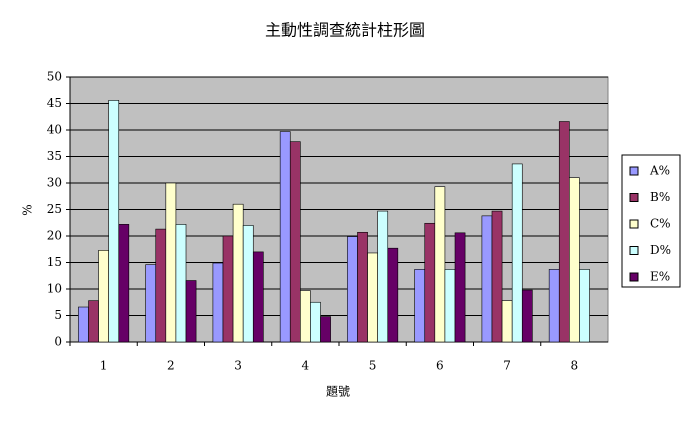  What do you see at coordinates (660, 250) in the screenshot?
I see `legend-label: D%` at bounding box center [660, 250].